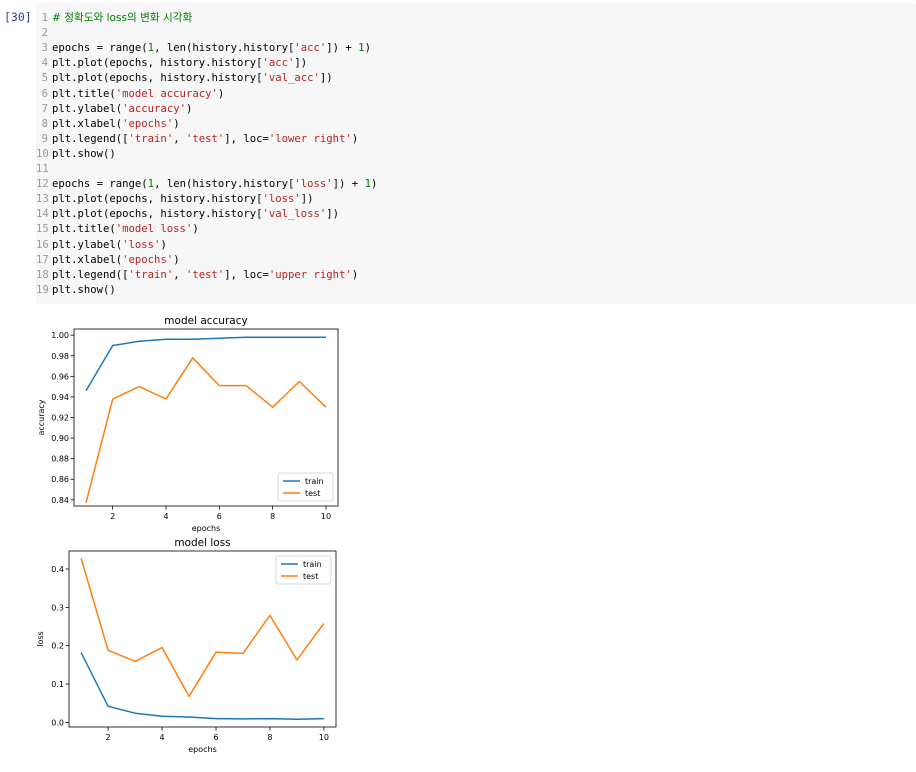 The image size is (916, 772). What do you see at coordinates (42, 214) in the screenshot?
I see `line-number: 14` at bounding box center [42, 214].